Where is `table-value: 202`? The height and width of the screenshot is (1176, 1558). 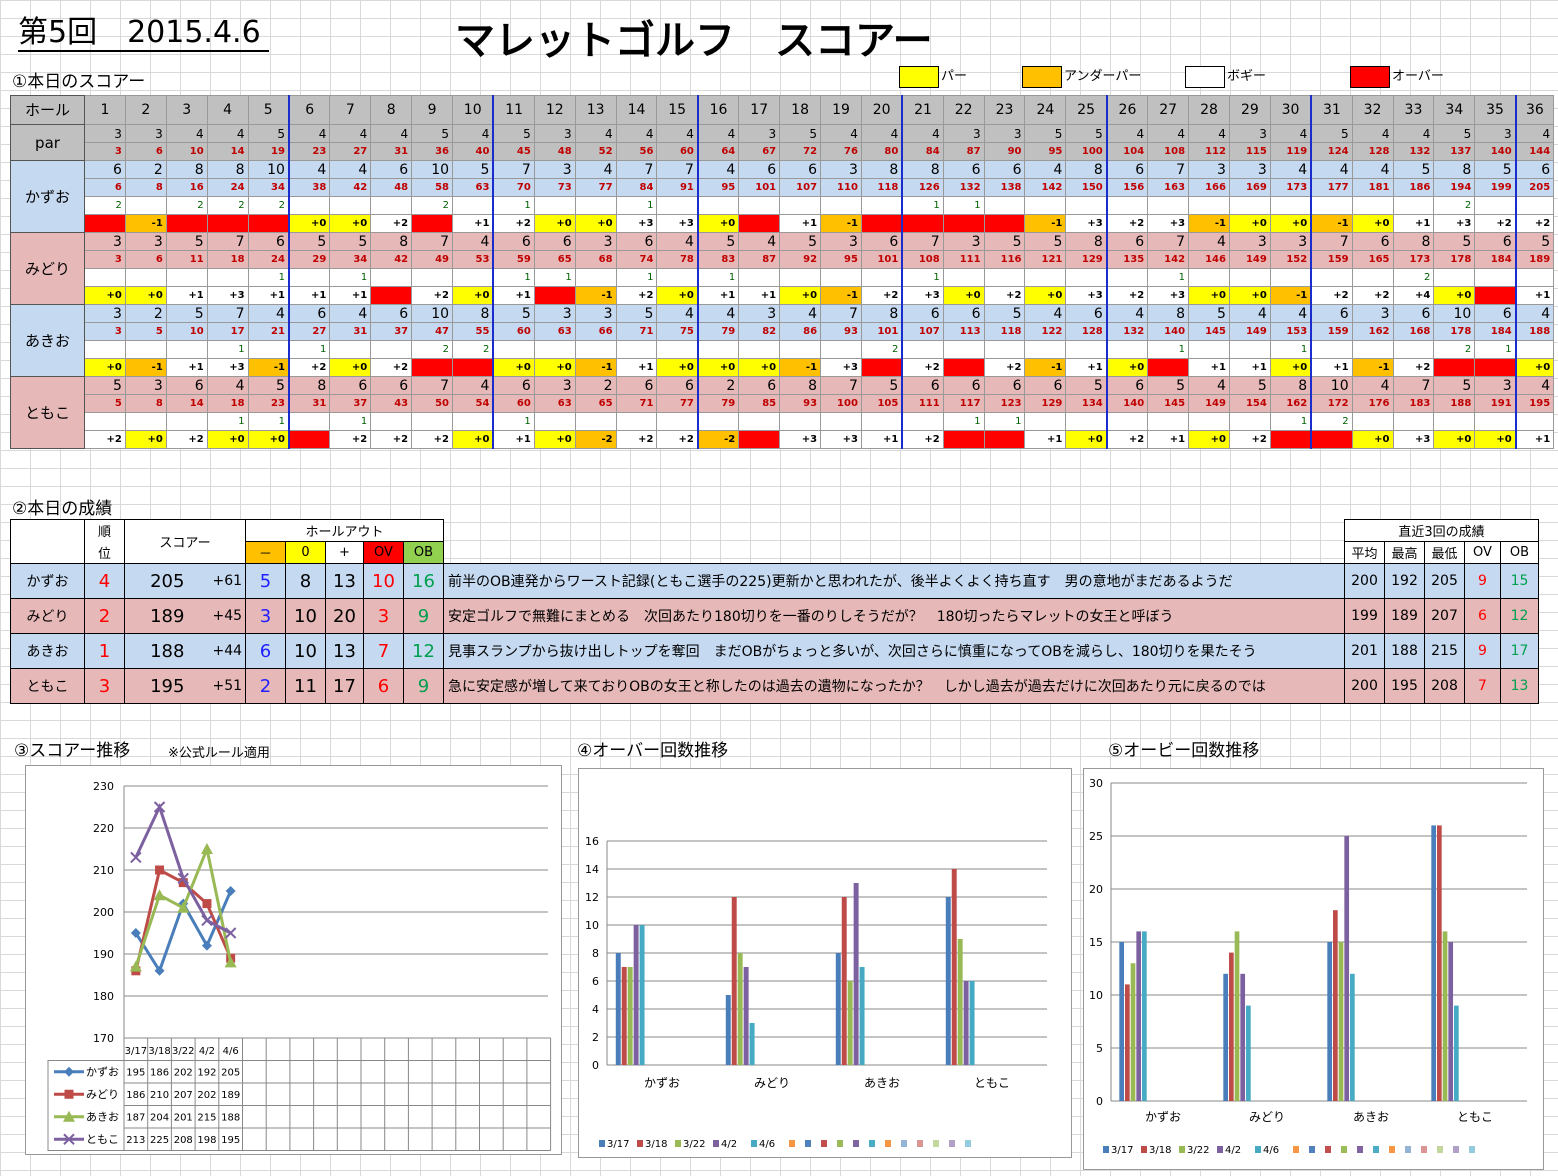
table-value: 202 is located at coordinates (183, 1073).